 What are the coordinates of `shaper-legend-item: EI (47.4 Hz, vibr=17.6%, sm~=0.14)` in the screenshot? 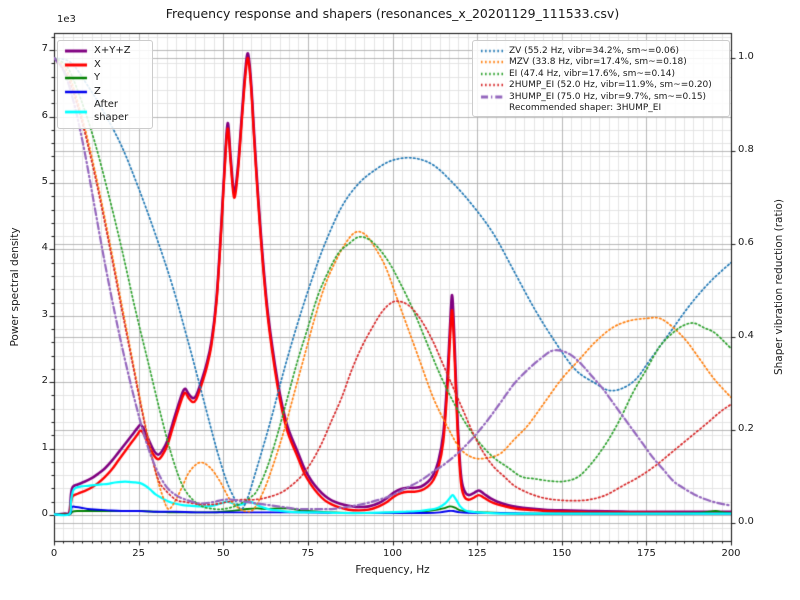 It's located at (601, 74).